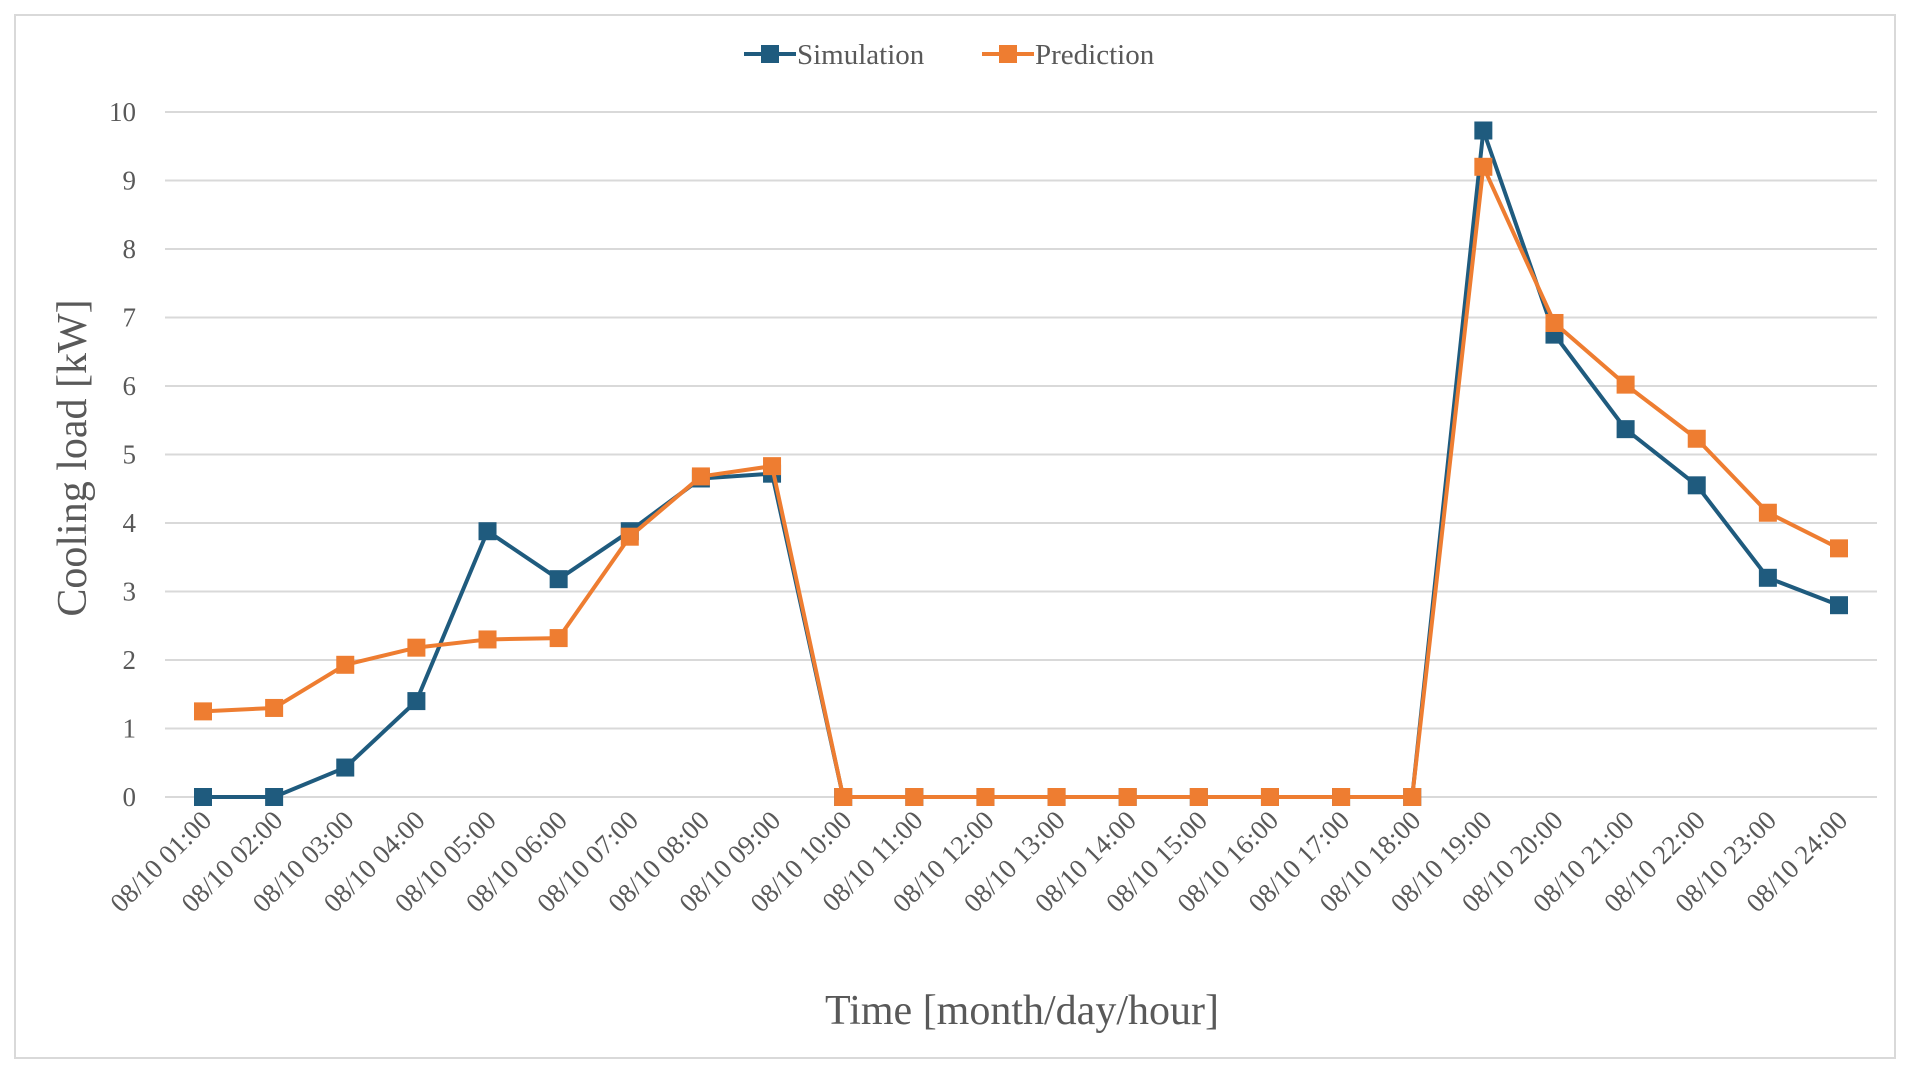 The width and height of the screenshot is (1912, 1075). I want to click on y-tick-label: 10, so click(122, 112).